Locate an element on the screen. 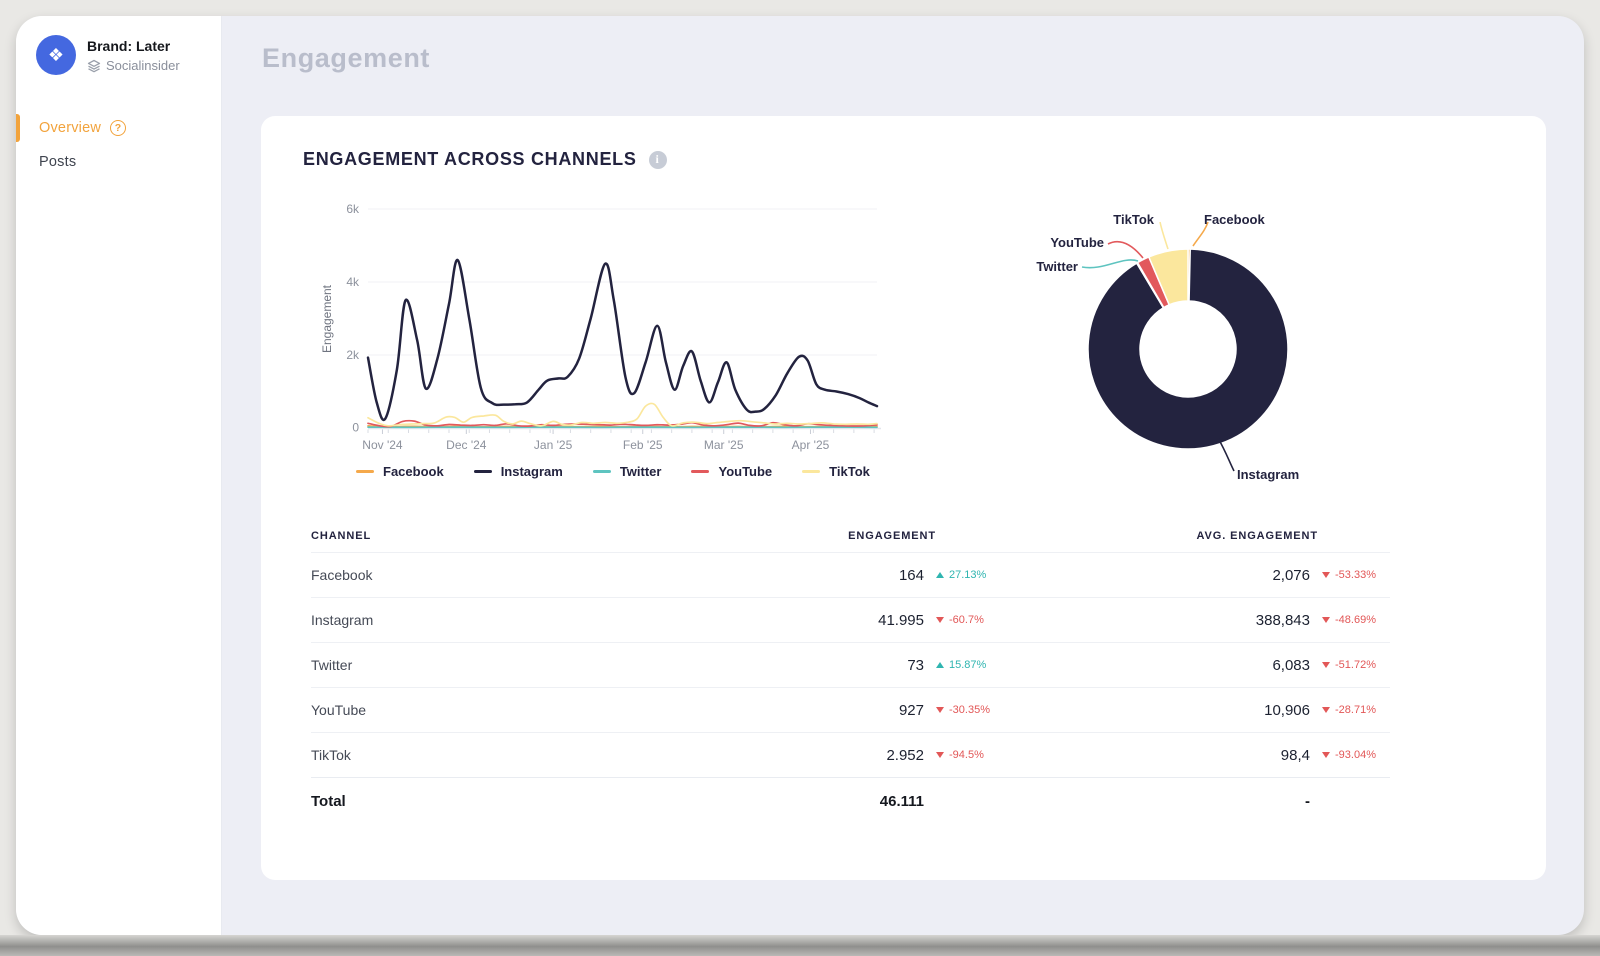  legend-item-youtube: YouTube is located at coordinates (731, 471).